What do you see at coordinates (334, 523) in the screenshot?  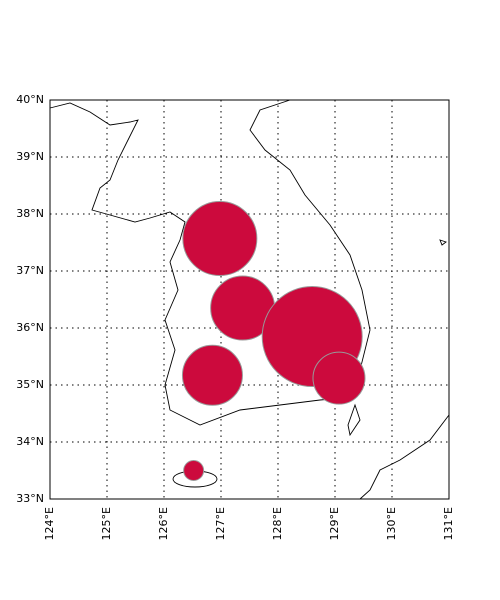 I see `x-tick-label: 129°E` at bounding box center [334, 523].